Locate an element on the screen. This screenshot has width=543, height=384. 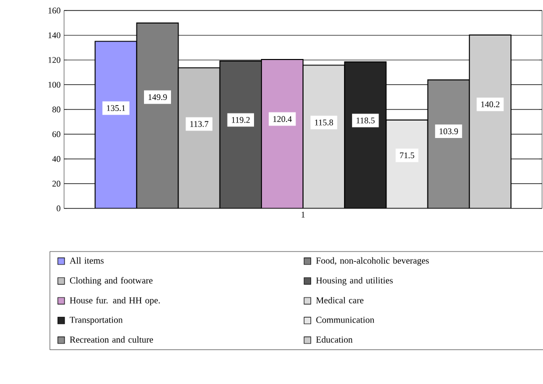
legend-label: Communication is located at coordinates (345, 319).